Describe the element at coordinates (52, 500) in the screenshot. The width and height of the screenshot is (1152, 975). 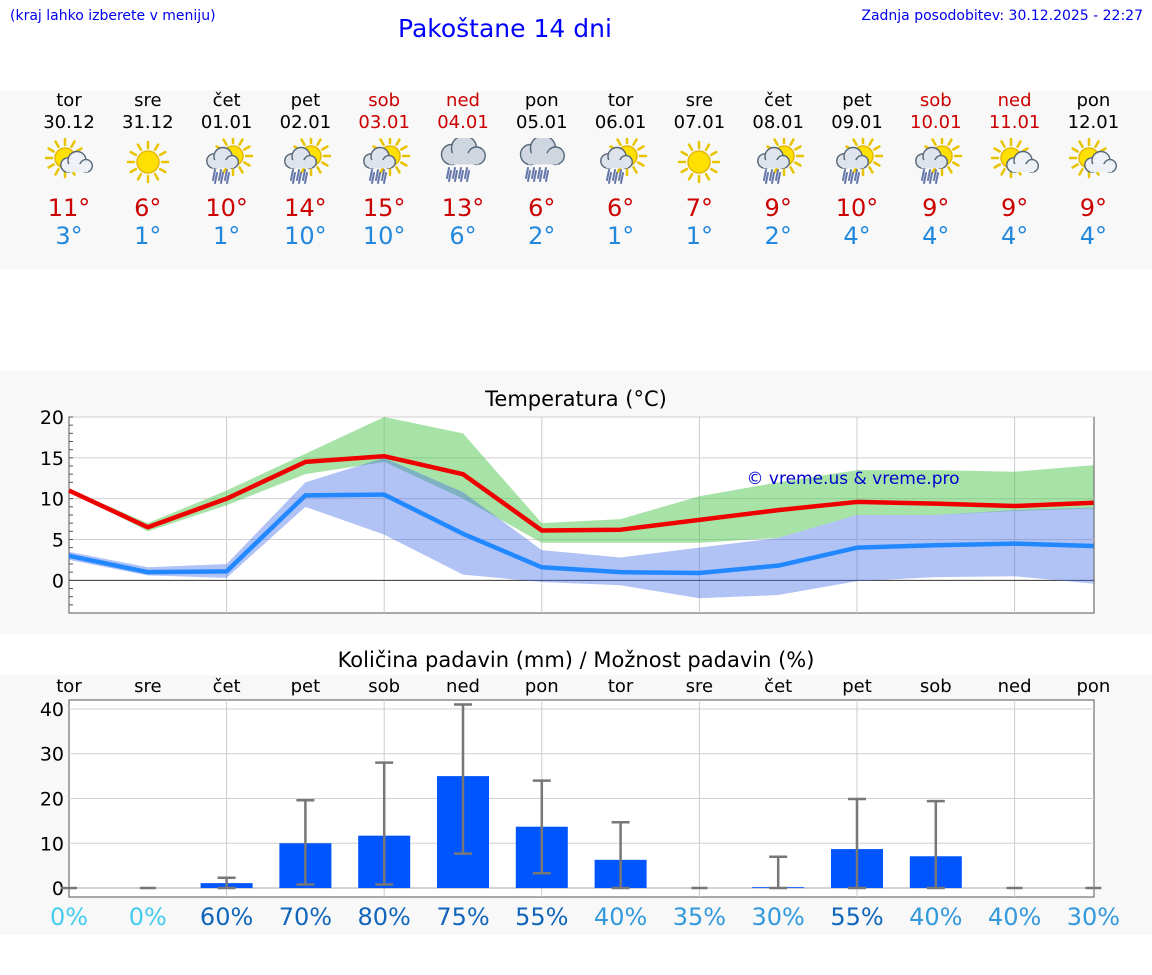
I see `temperature-y-tick: 10` at that location.